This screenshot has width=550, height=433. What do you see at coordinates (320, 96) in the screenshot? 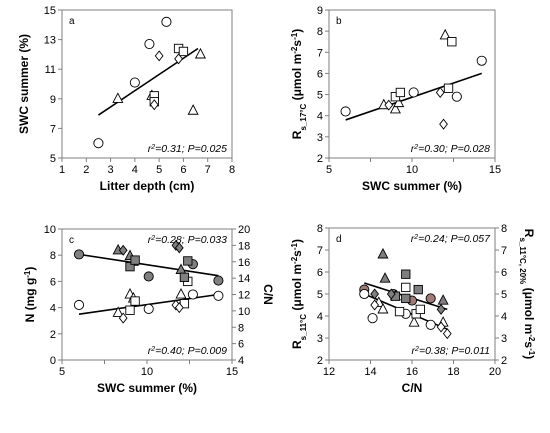
I see `y-tick-label: 5` at bounding box center [320, 96].